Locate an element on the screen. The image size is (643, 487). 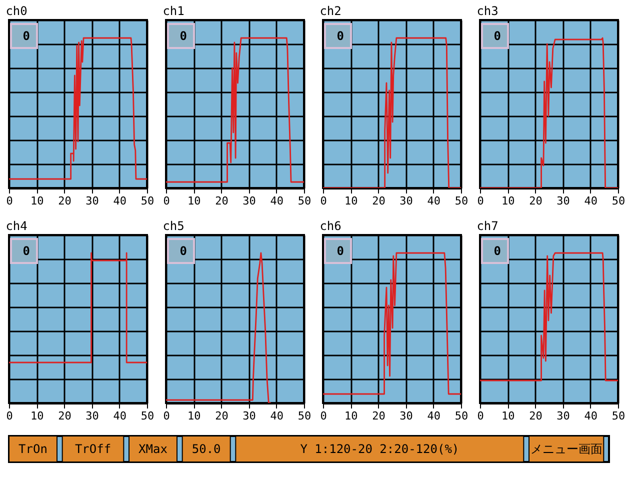
chart-title: ch7 is located at coordinates (487, 226).